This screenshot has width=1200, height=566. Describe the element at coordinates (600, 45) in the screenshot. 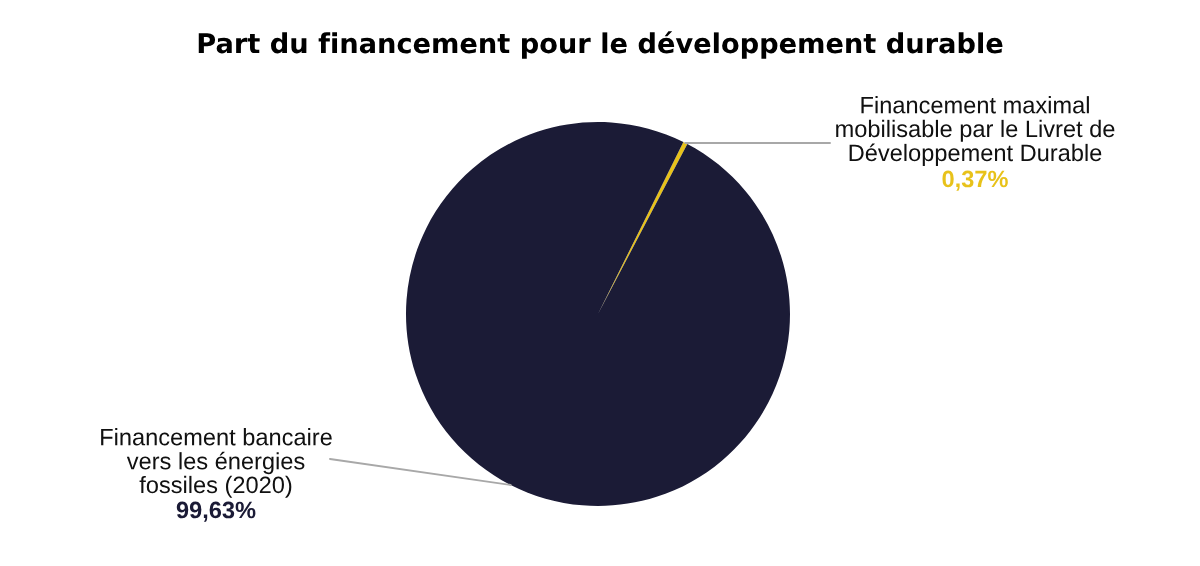

I see `chart-title: Part du financement pour le développement durable` at that location.